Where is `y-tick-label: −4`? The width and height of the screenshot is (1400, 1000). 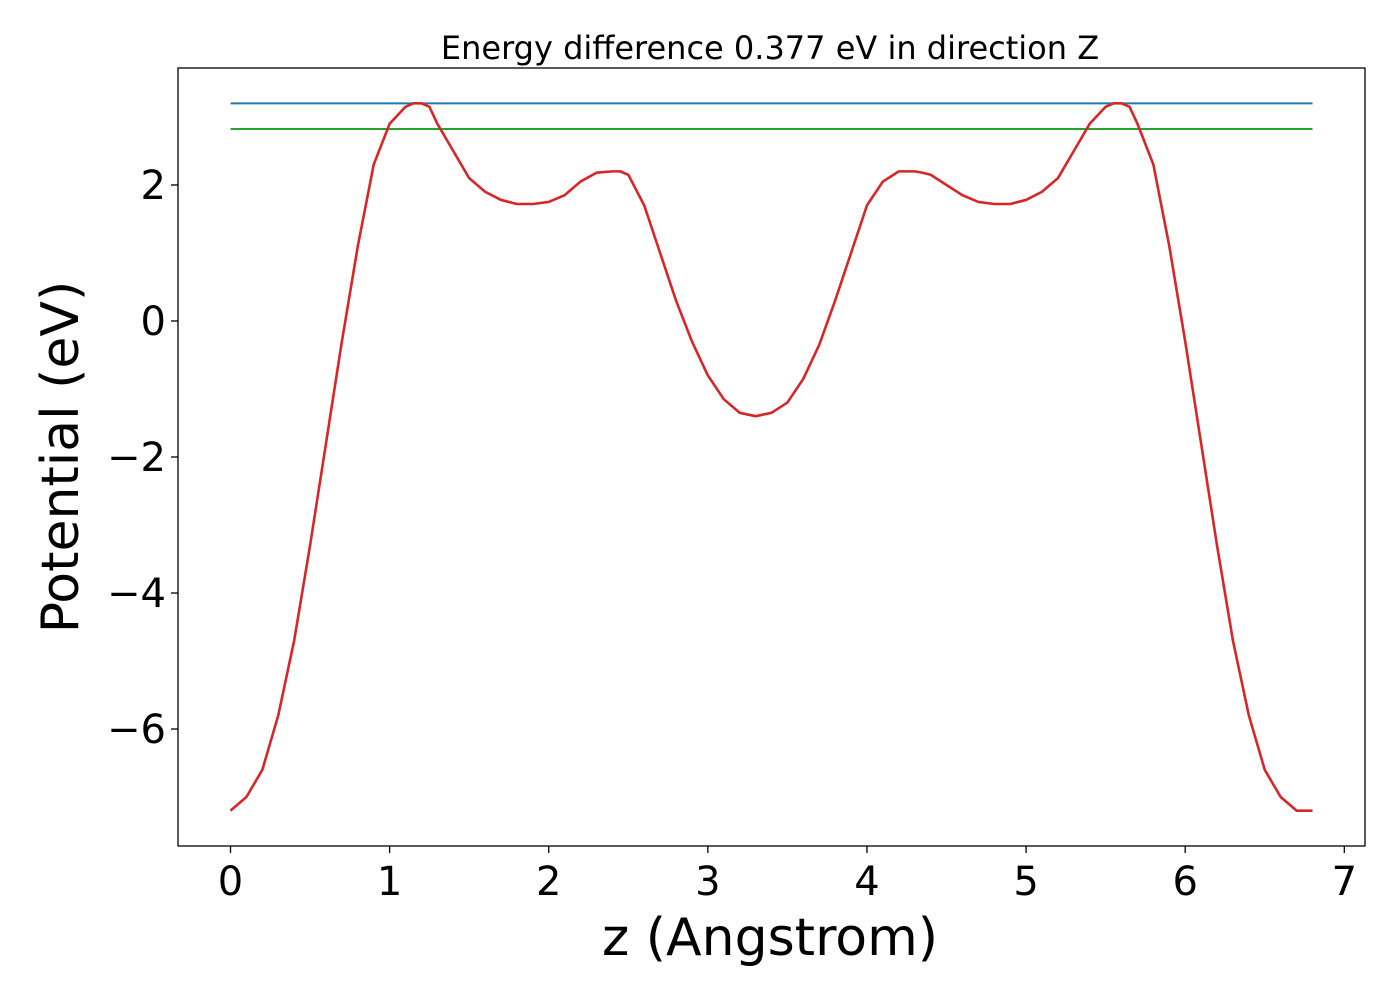 y-tick-label: −4 is located at coordinates (136, 594).